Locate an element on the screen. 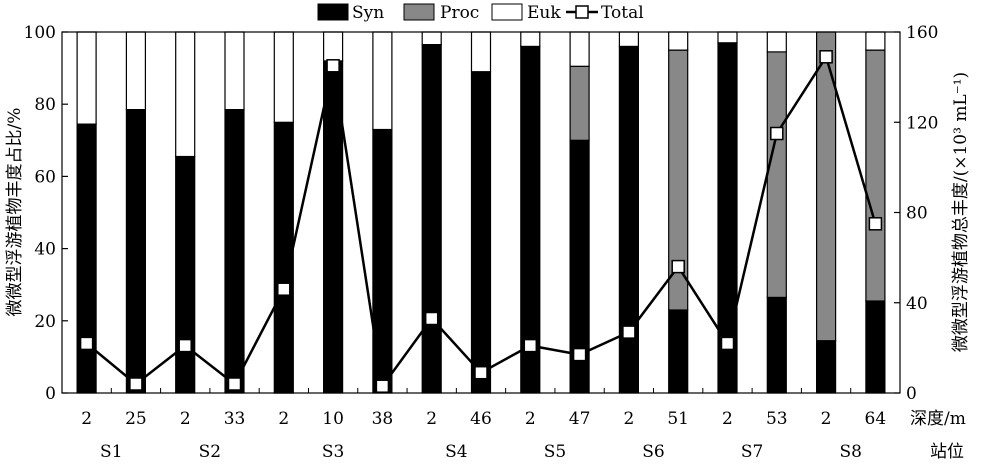 Image resolution: width=1000 pixels, height=466 pixels. x-tick-label-depth-15: 2 is located at coordinates (826, 419).